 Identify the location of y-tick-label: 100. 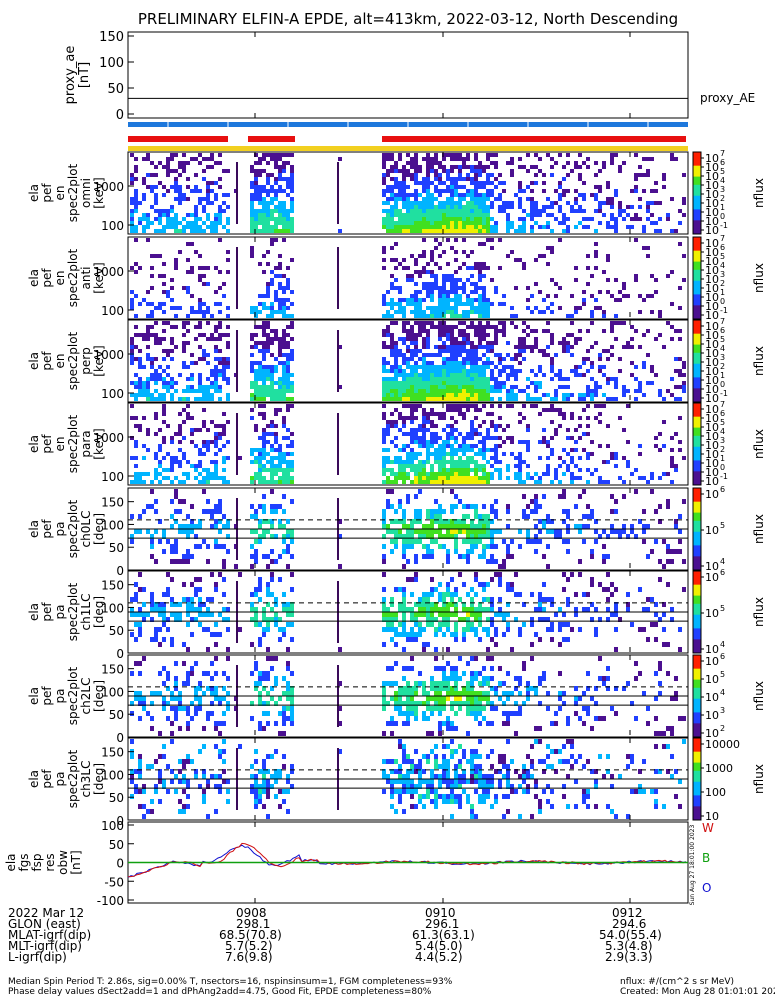
(112, 477).